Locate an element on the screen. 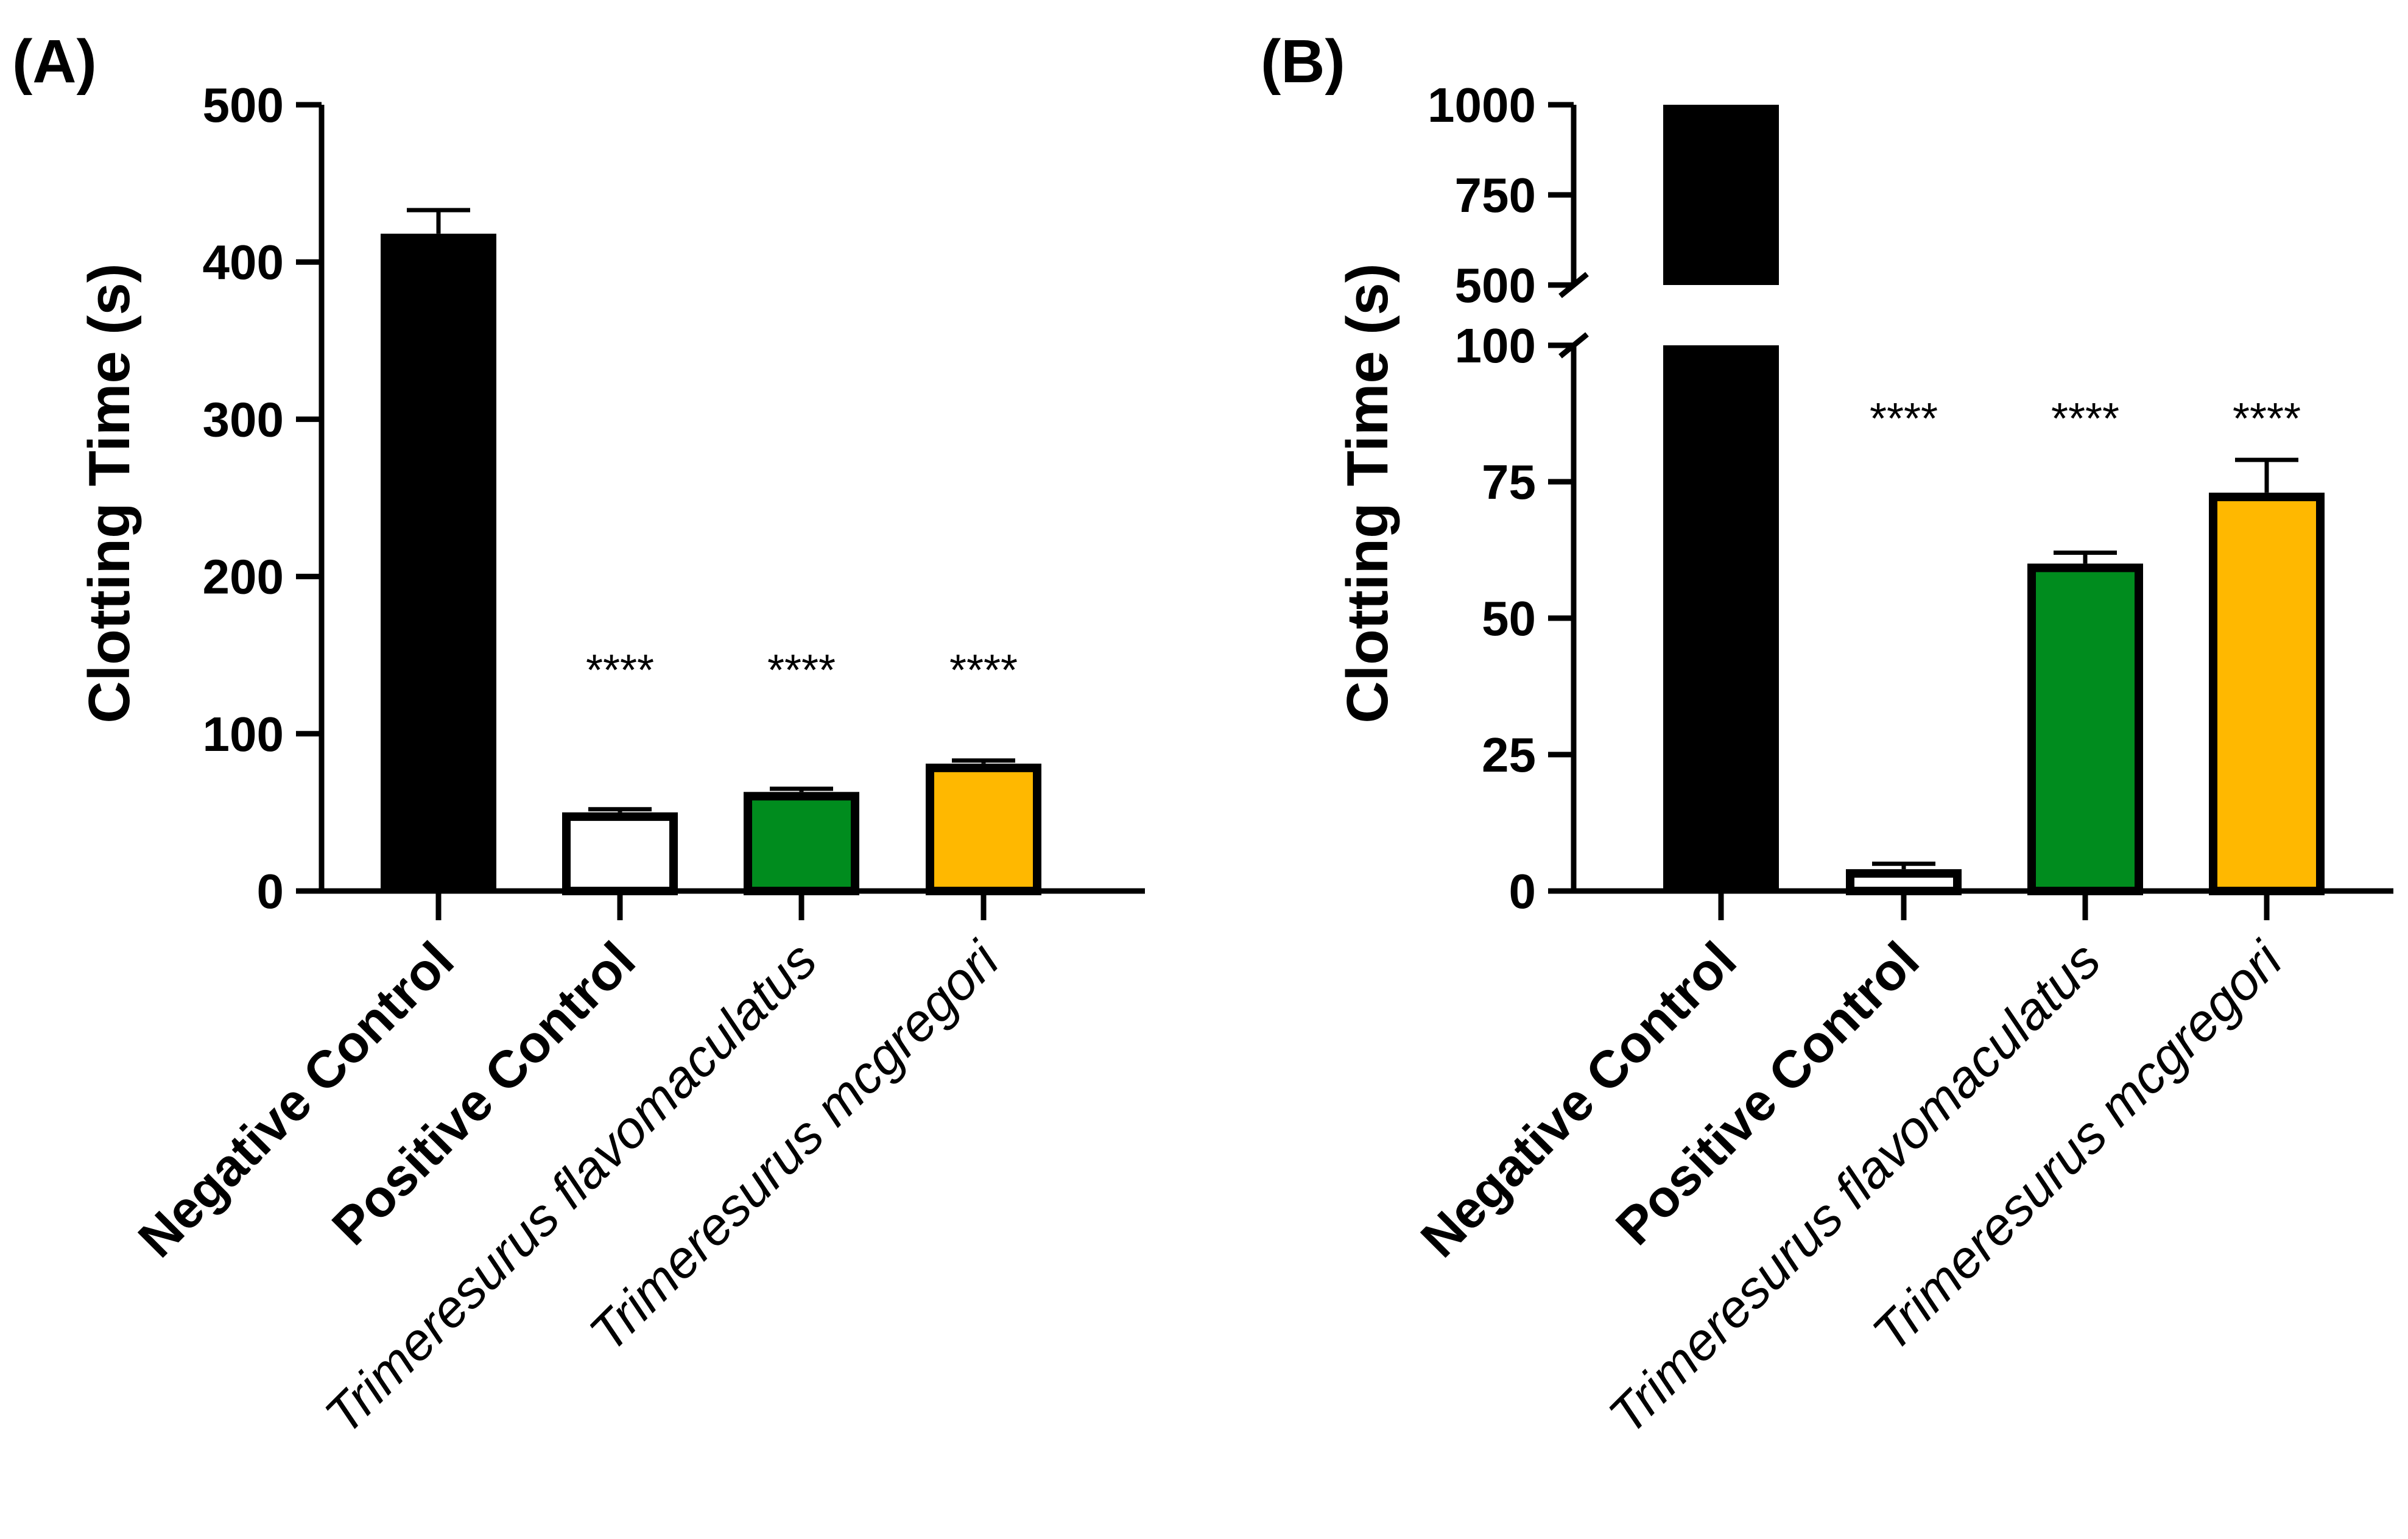  panel-a-y-axis-label: Clotting Time (s) is located at coordinates (109, 493).